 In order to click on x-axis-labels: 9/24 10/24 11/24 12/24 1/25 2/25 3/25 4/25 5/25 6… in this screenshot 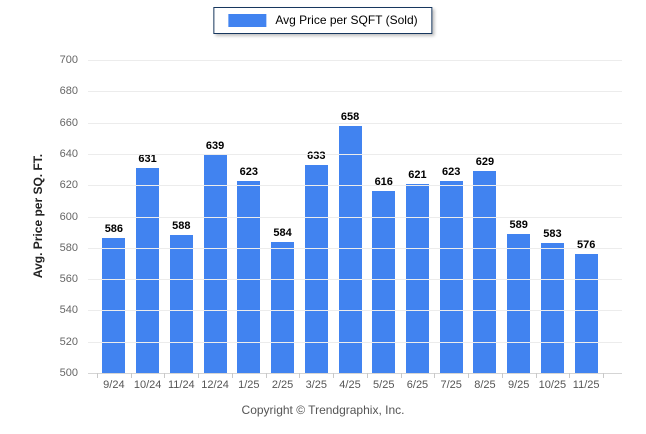, I will do `click(350, 385)`.